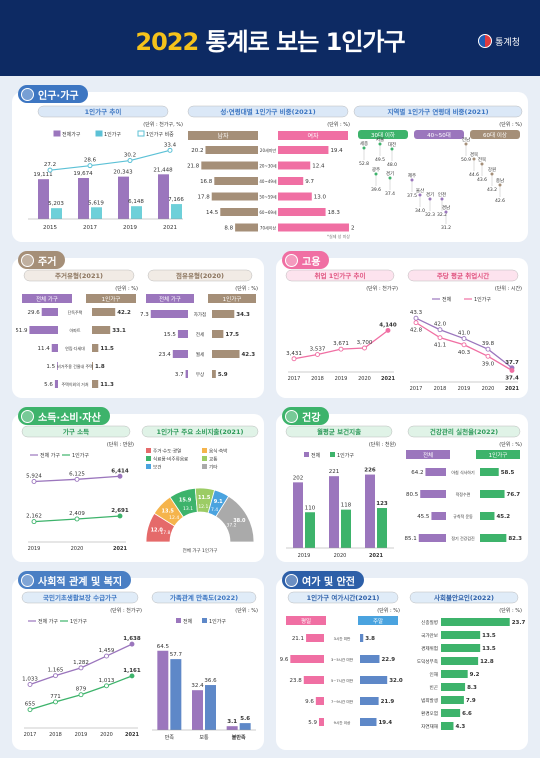  What do you see at coordinates (430, 194) in the screenshot?
I see `region-name-7: 경기` at bounding box center [430, 194].